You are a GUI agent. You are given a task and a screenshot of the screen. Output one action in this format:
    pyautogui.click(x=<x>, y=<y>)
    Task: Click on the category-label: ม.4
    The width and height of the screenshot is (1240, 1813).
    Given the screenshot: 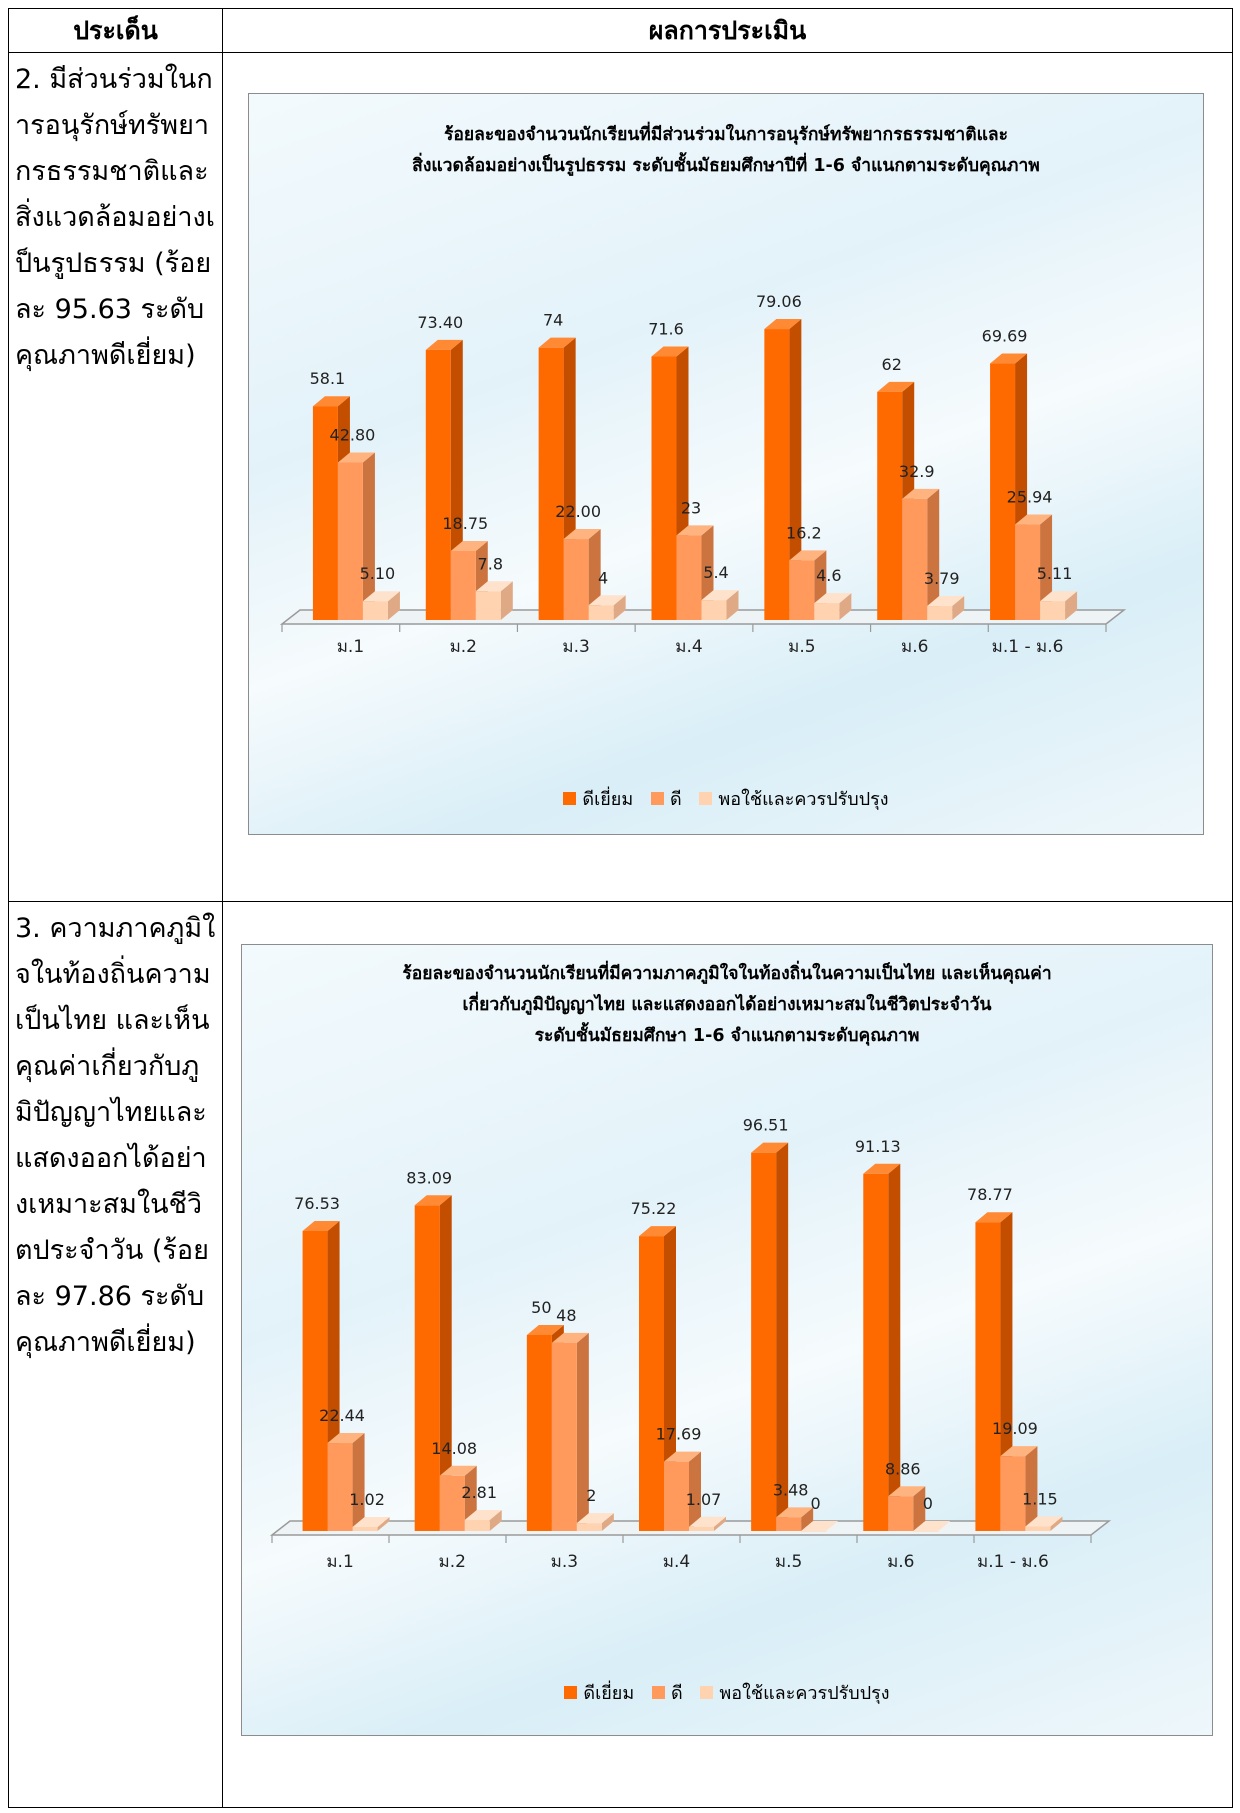 What is the action you would take?
    pyautogui.click(x=688, y=647)
    